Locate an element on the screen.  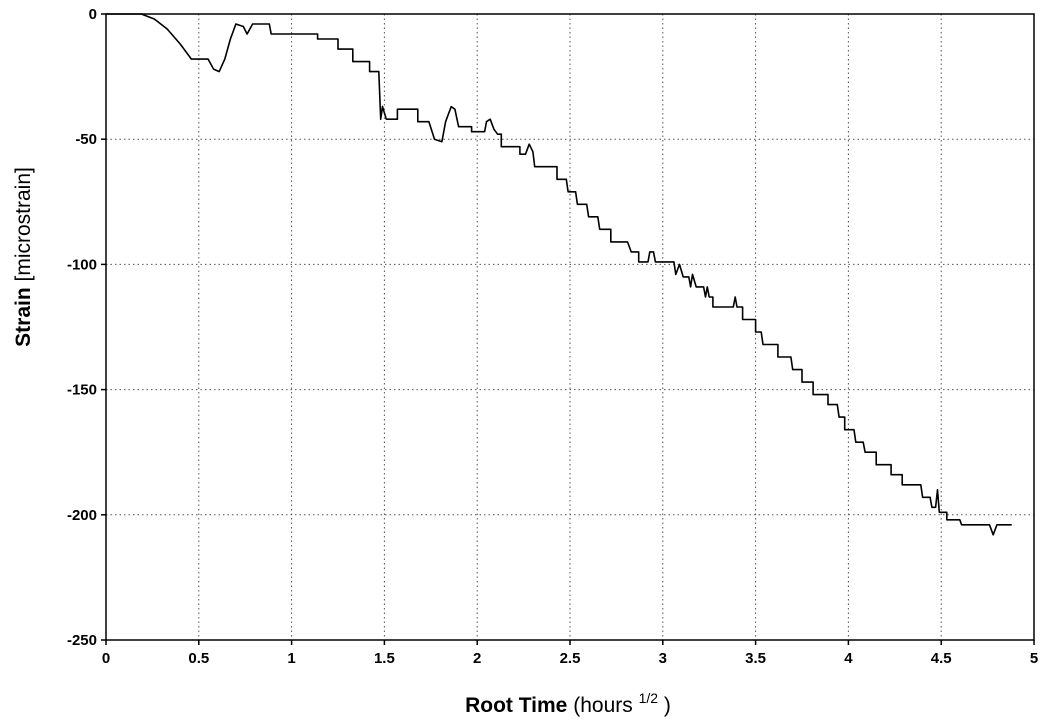
x-tick-label: 2.5 is located at coordinates (570, 658).